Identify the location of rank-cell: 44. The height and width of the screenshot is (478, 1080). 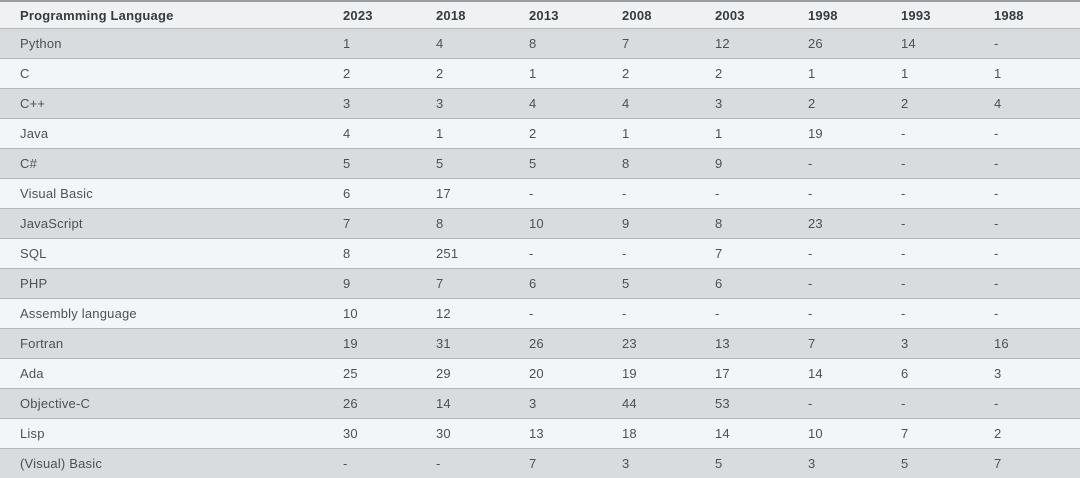
(668, 403).